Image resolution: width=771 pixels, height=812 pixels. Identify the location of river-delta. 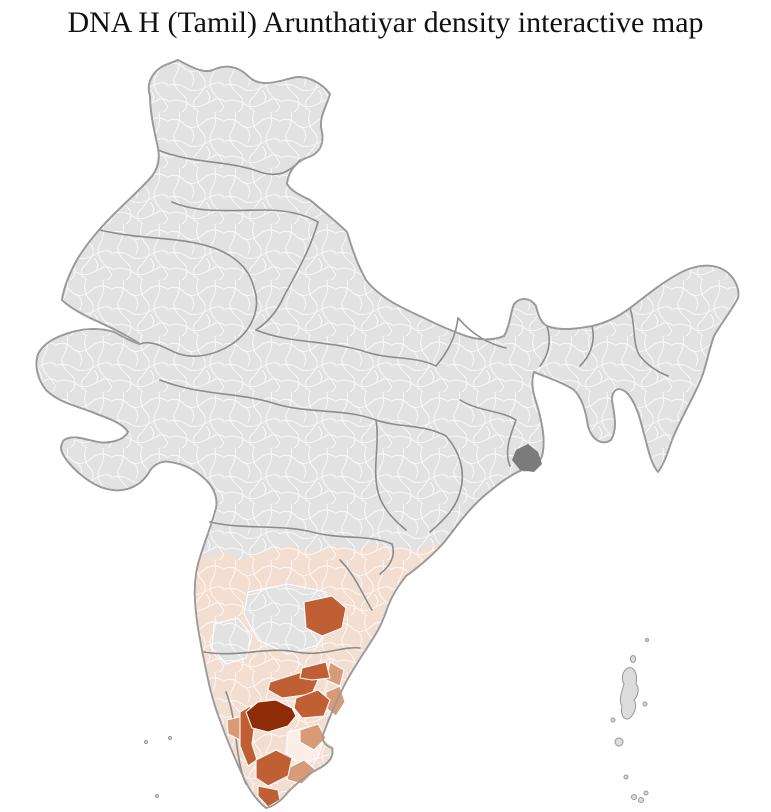
(527, 458).